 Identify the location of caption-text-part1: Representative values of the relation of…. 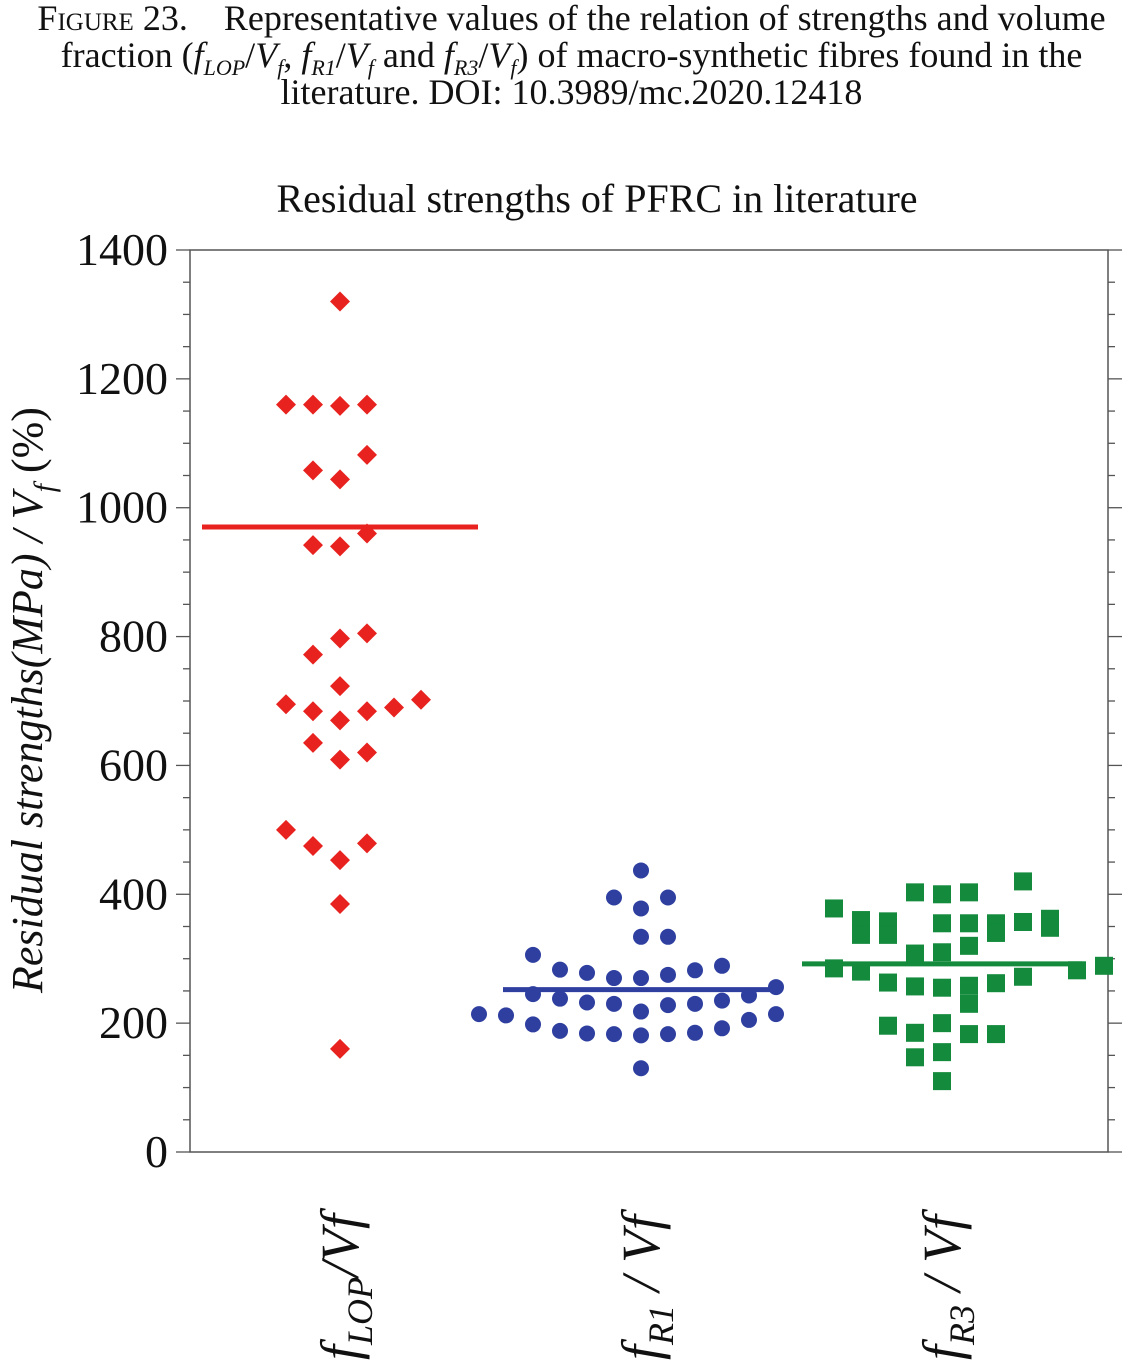
(583, 37).